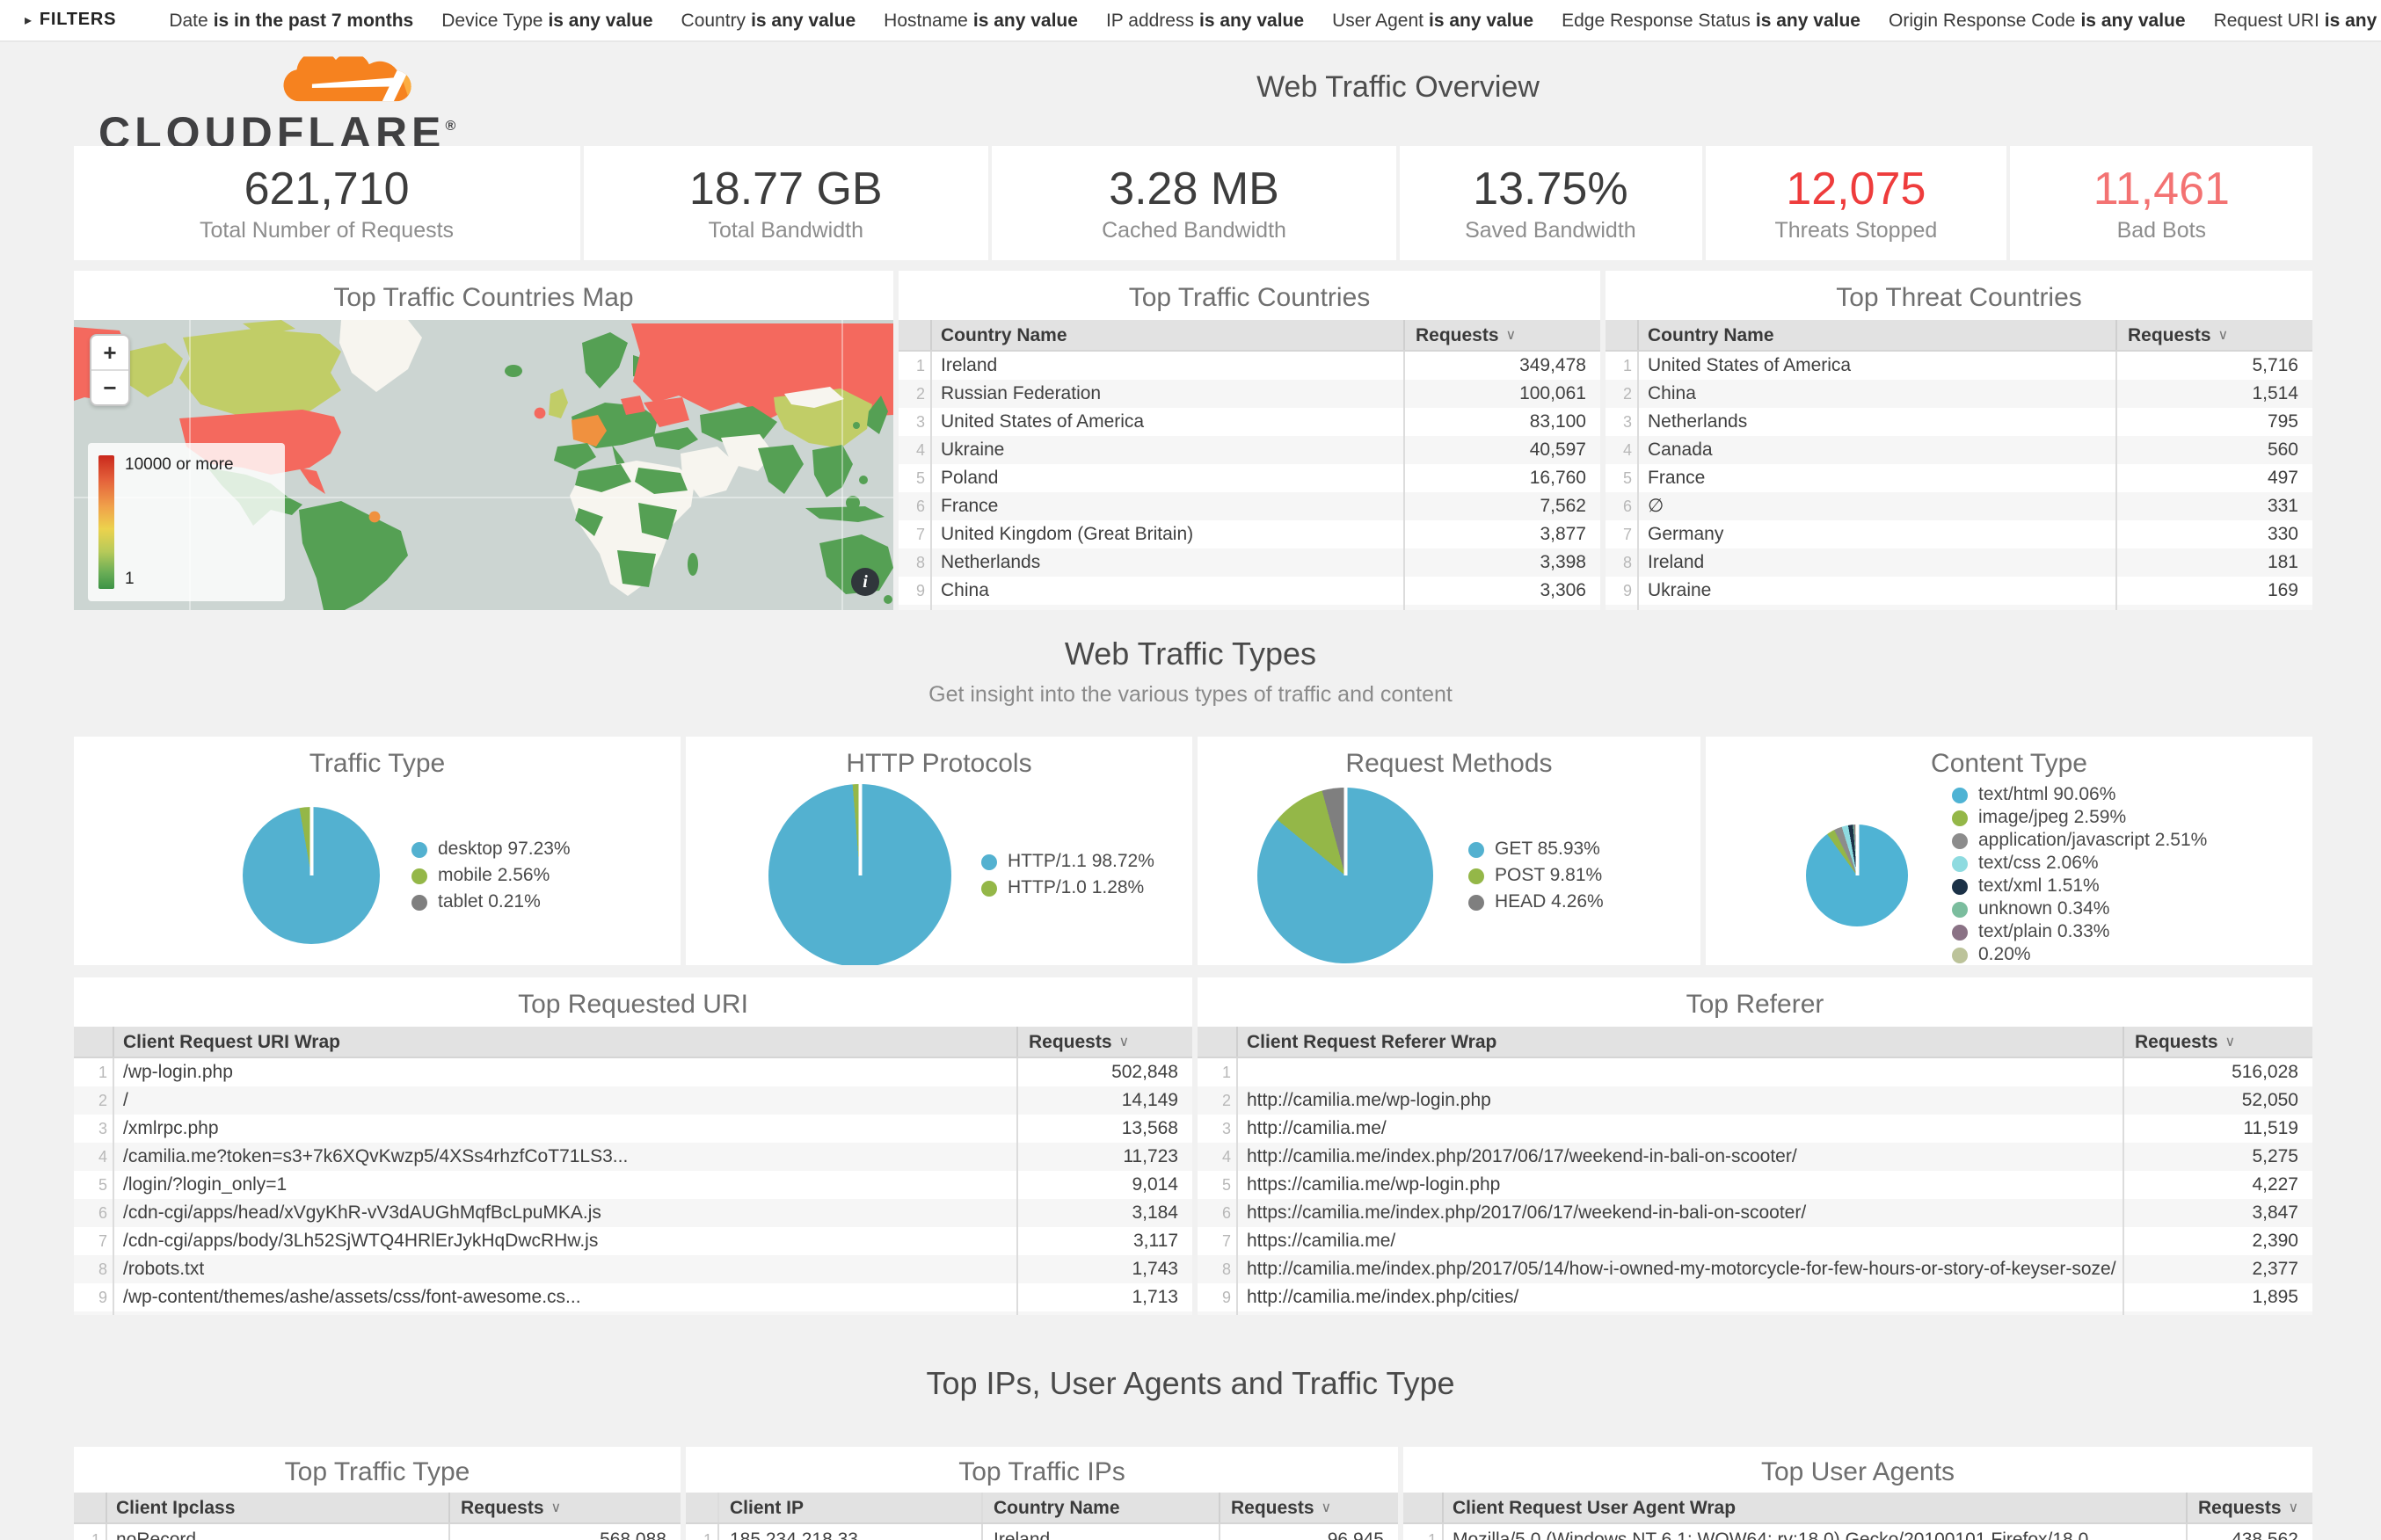 The height and width of the screenshot is (1540, 2381). What do you see at coordinates (1711, 20) in the screenshot?
I see `filter-item: Edge Response Status is any value` at bounding box center [1711, 20].